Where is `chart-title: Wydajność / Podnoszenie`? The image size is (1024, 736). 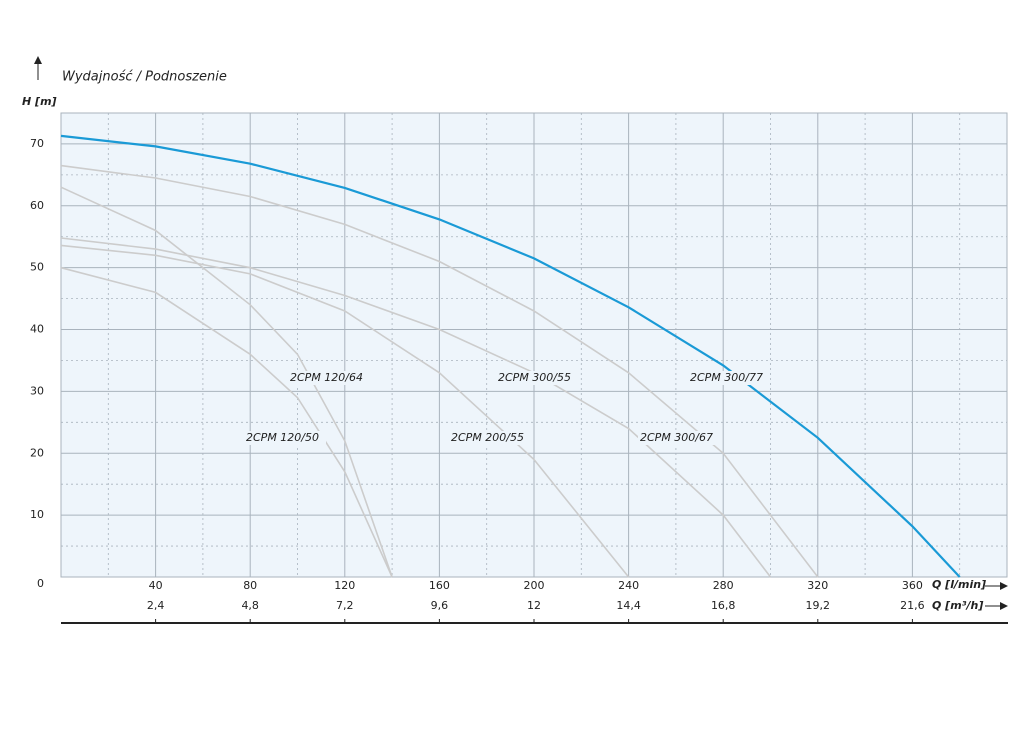 chart-title: Wydajność / Podnoszenie is located at coordinates (144, 77).